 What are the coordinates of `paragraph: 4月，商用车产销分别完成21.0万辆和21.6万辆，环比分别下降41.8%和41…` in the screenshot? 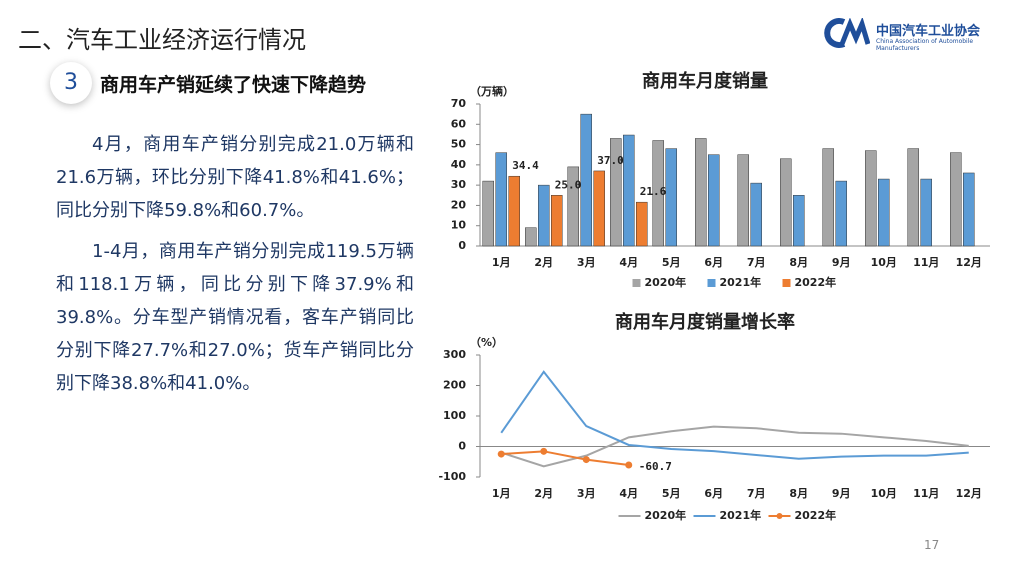 It's located at (235, 177).